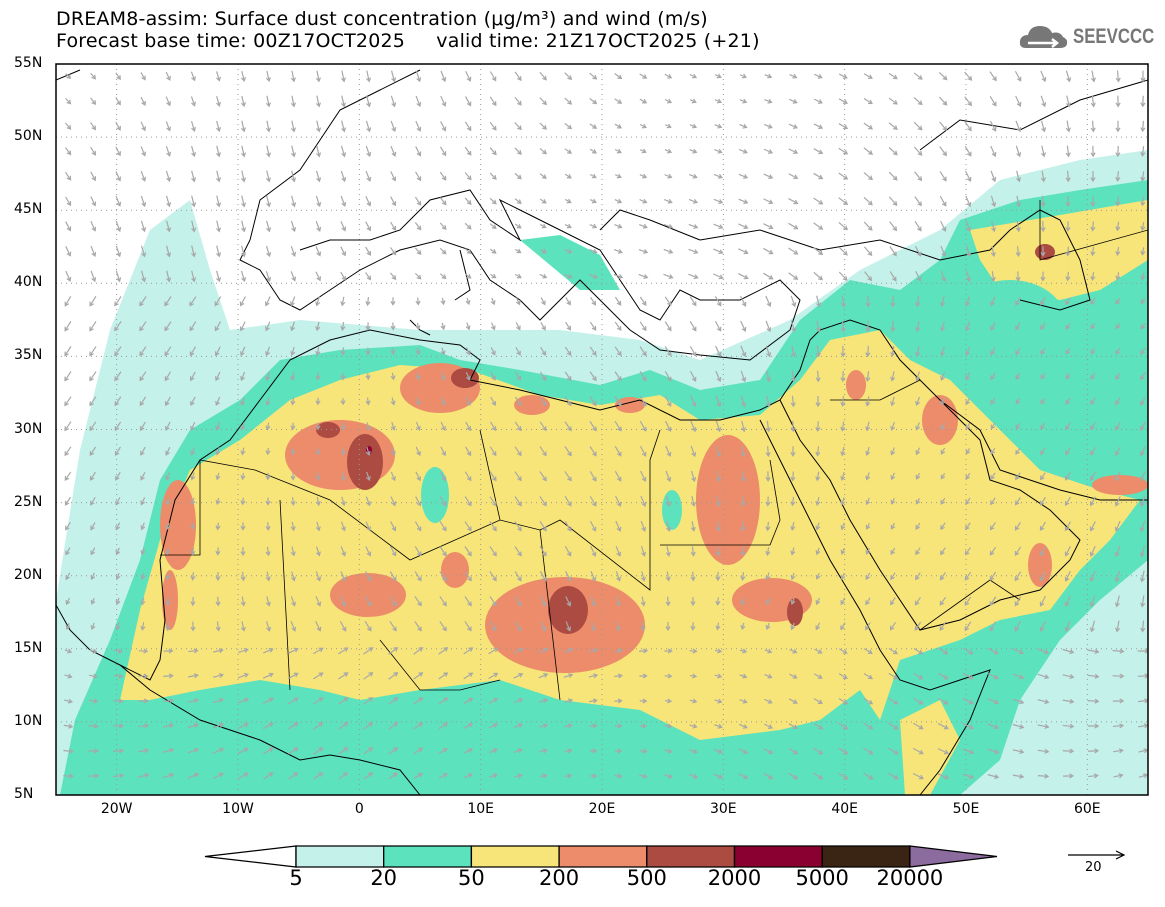  What do you see at coordinates (1093, 867) in the screenshot?
I see `wind-reference-label: 20` at bounding box center [1093, 867].